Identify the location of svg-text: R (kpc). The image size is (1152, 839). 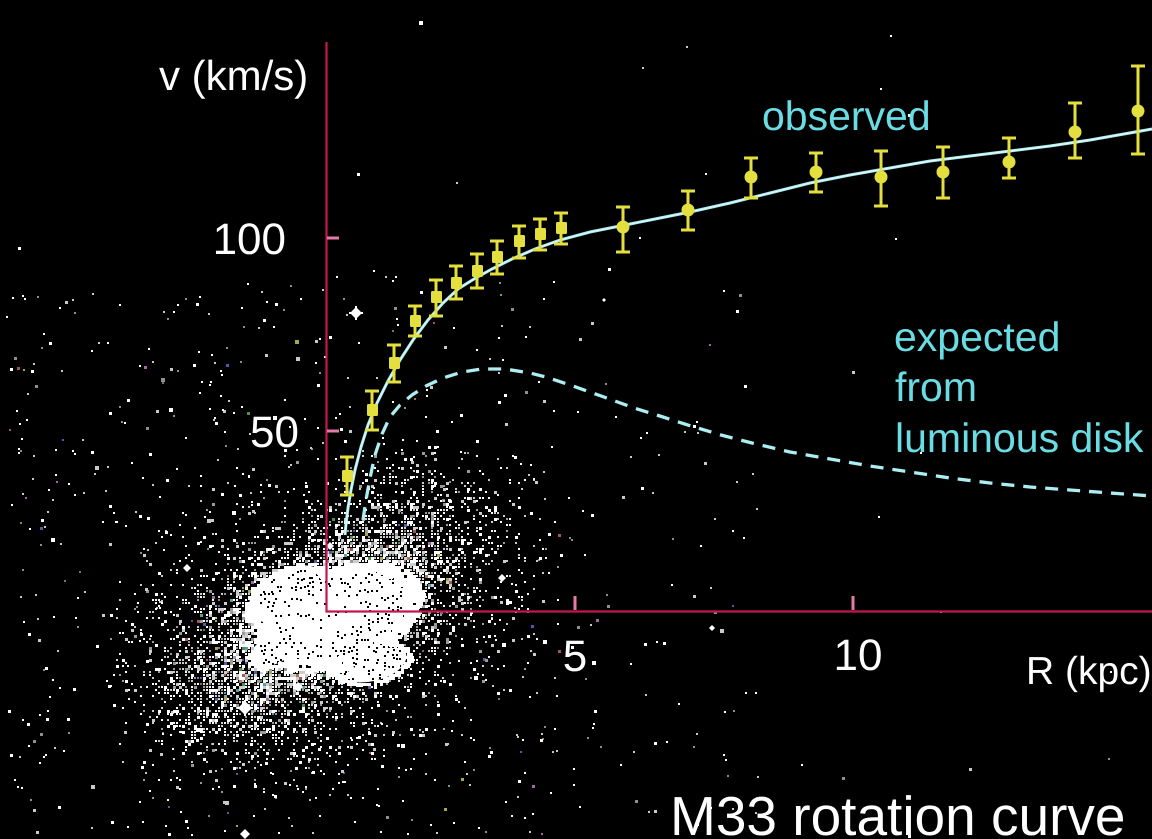
(1089, 671).